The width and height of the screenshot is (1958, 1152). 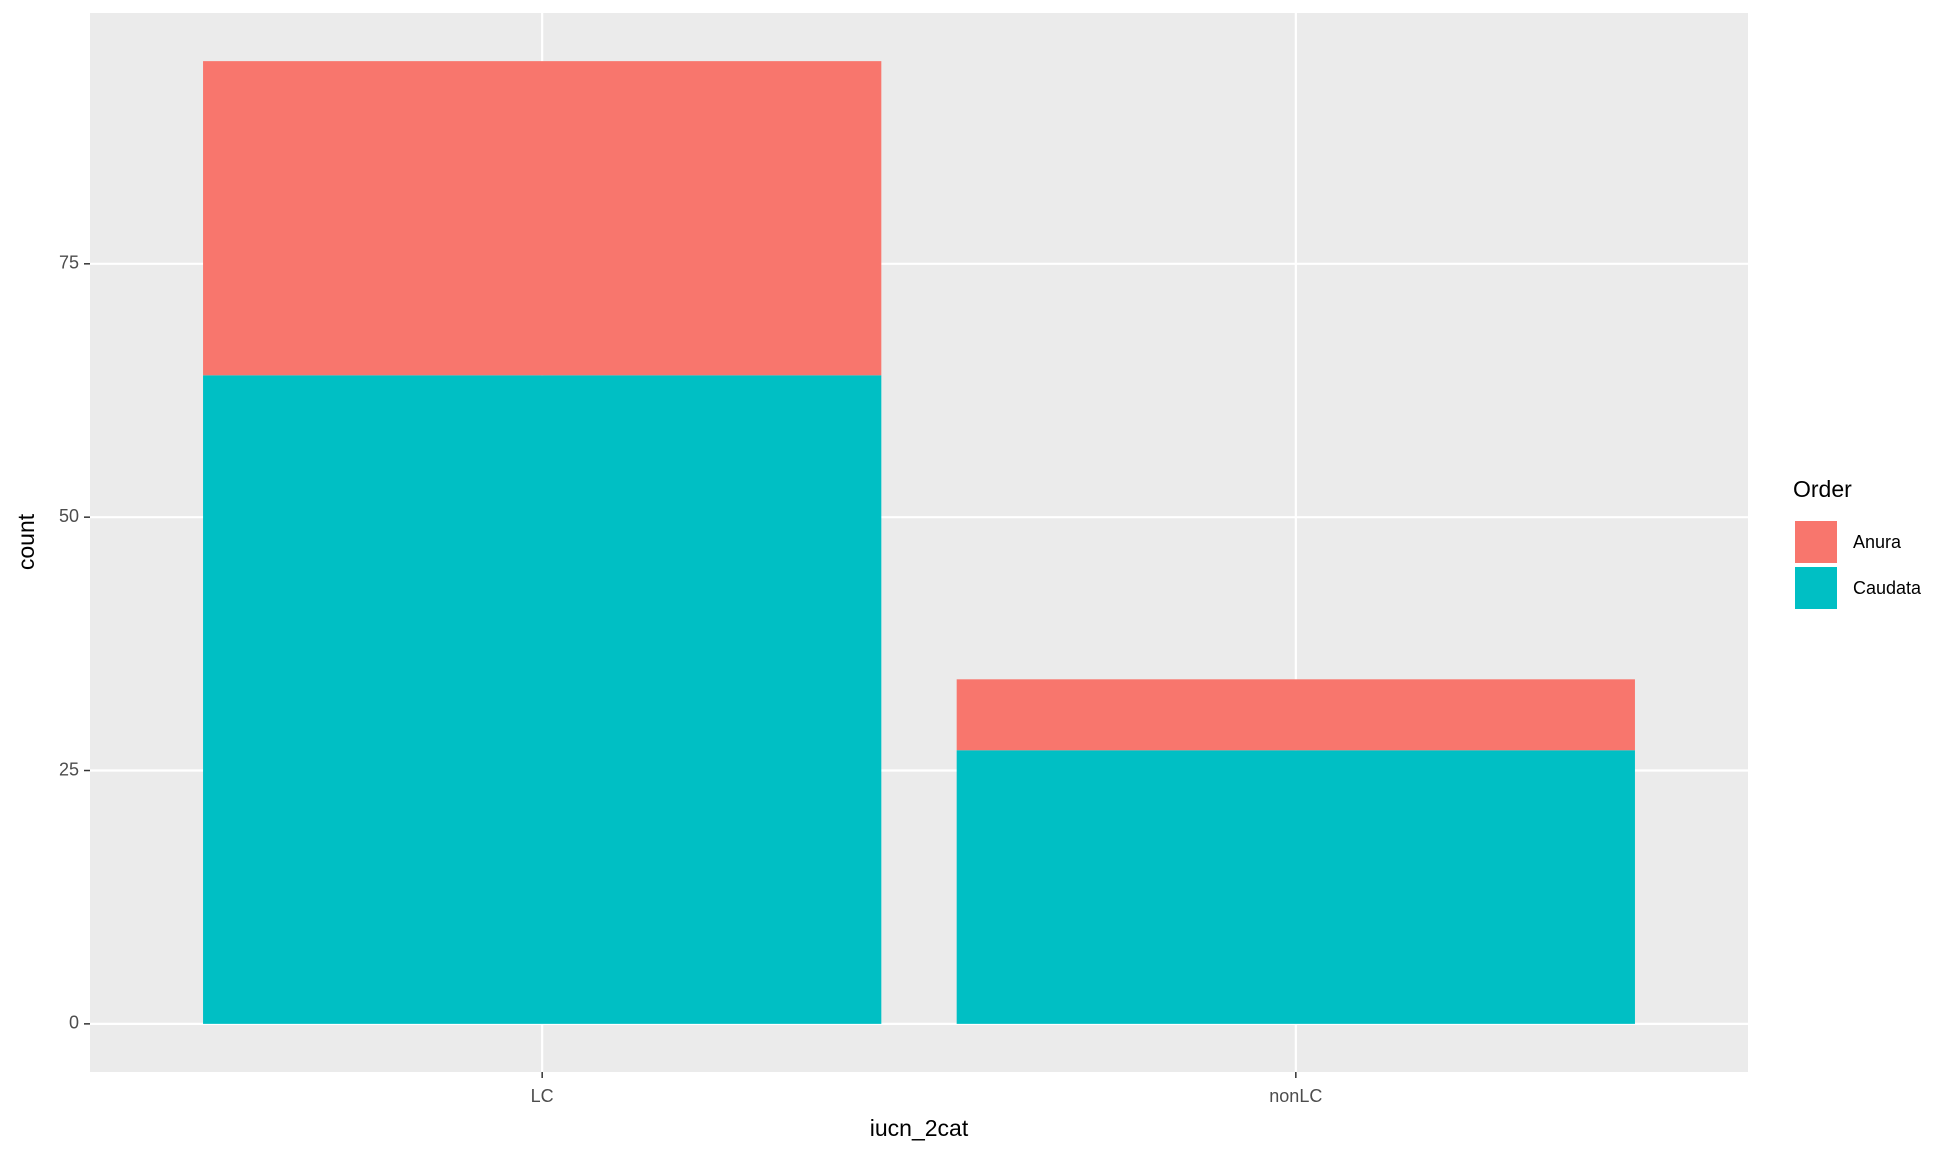 What do you see at coordinates (74, 1023) in the screenshot?
I see `y-tick-label: 0` at bounding box center [74, 1023].